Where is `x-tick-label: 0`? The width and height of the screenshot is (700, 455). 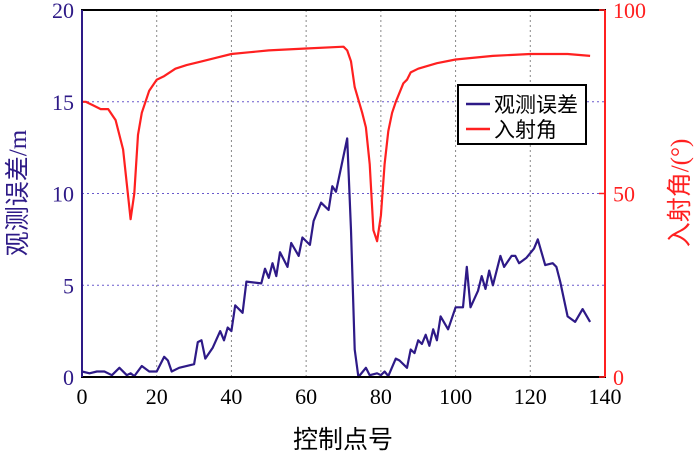 x-tick-label: 0 is located at coordinates (82, 396).